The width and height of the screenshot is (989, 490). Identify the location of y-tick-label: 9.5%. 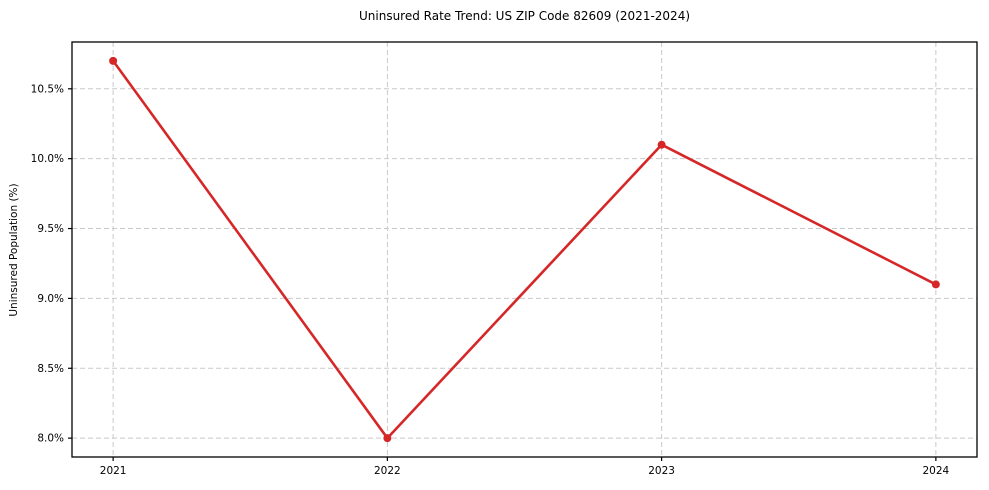
(50, 229).